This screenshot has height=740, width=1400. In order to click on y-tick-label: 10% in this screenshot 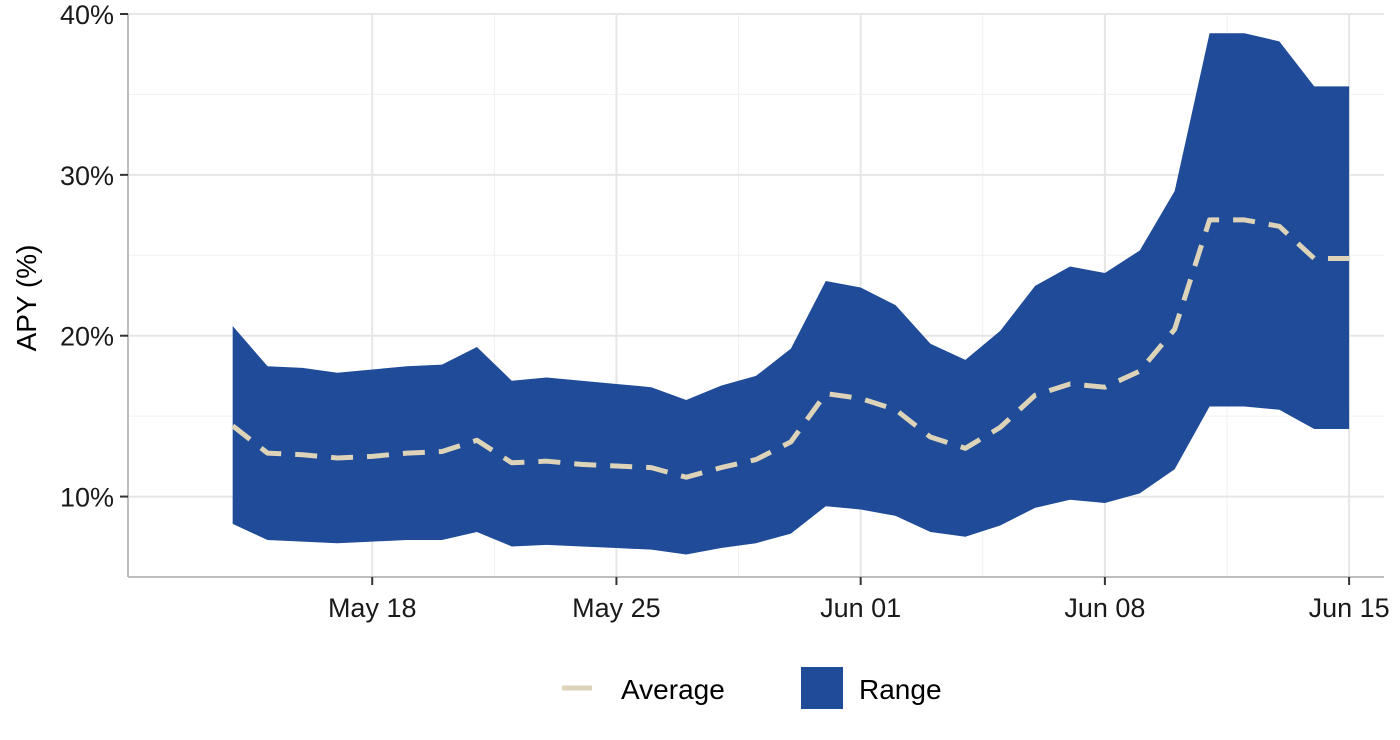, I will do `click(87, 498)`.